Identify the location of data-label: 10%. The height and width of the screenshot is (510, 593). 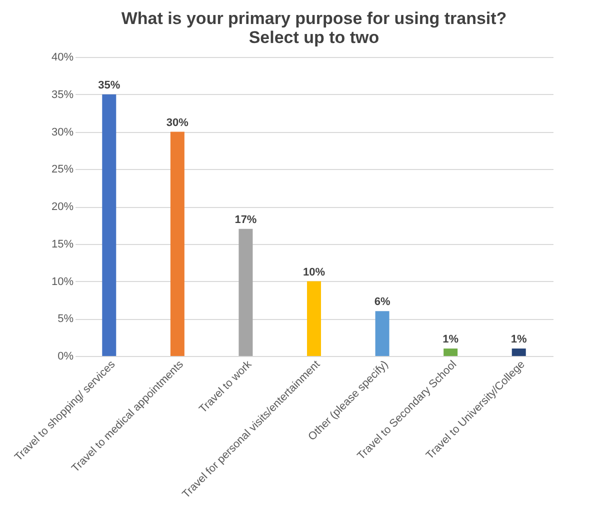
(314, 272).